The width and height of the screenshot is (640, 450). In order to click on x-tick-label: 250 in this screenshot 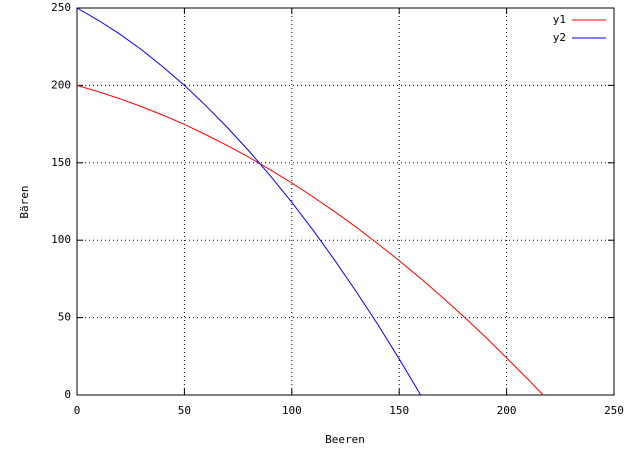, I will do `click(614, 410)`.